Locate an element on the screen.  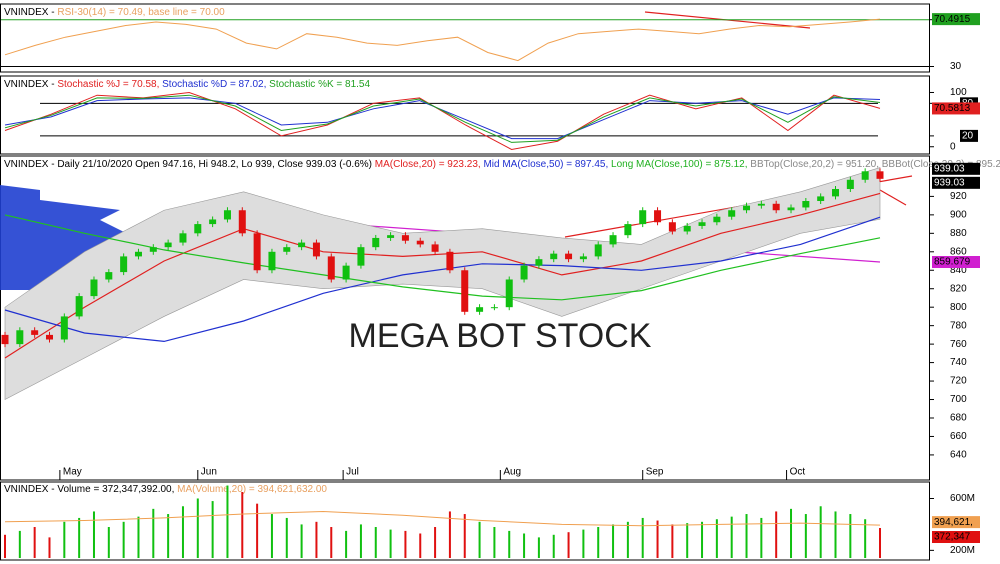
y-tick-label: 860 is located at coordinates (958, 251).